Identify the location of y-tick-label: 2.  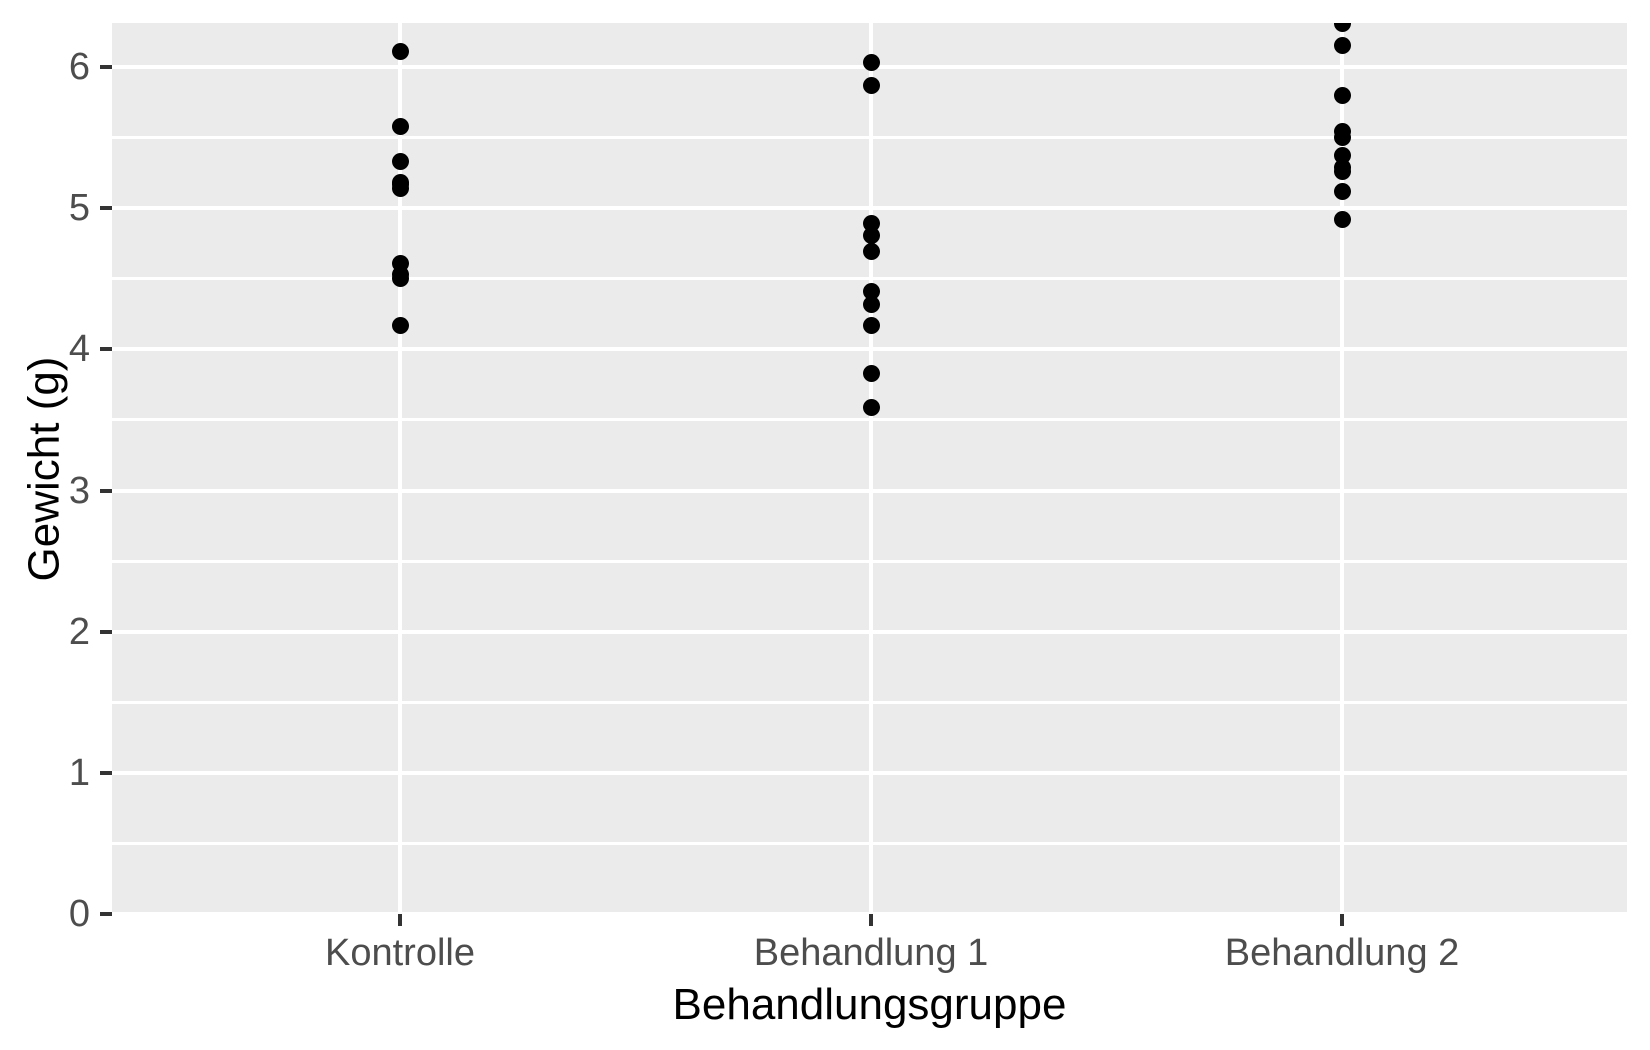
(79, 631).